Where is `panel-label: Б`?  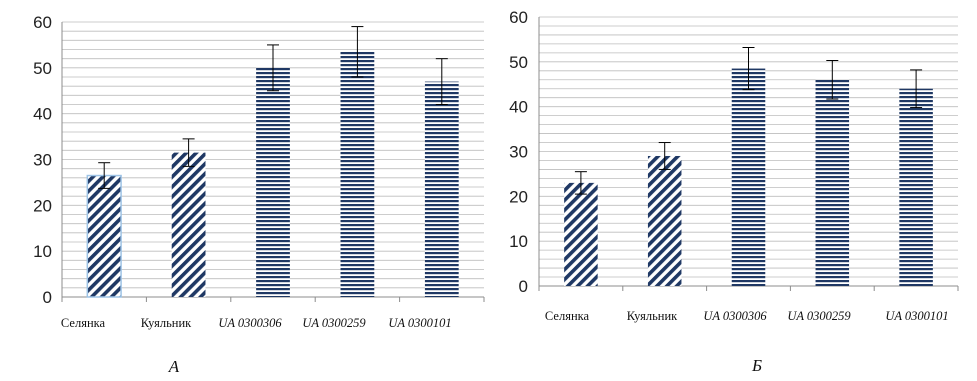 panel-label: Б is located at coordinates (756, 365).